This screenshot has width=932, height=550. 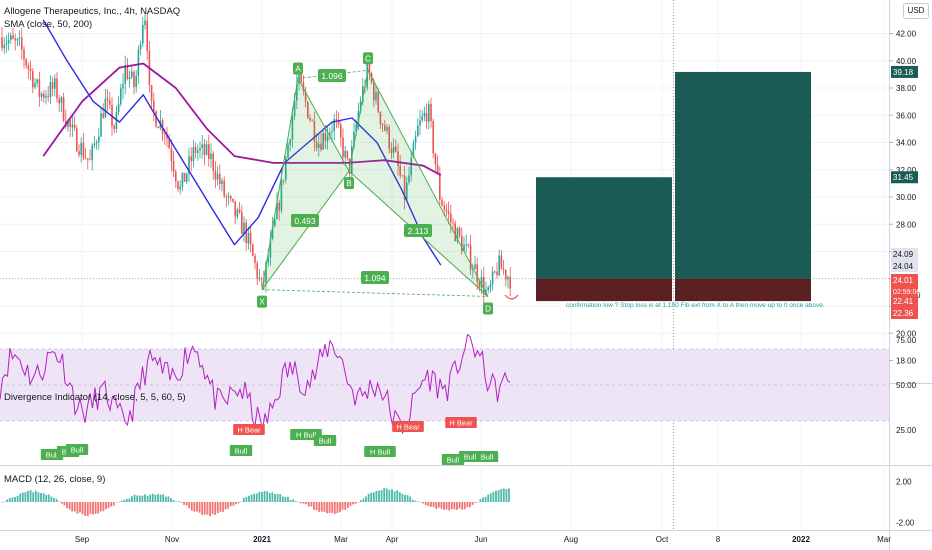 I want to click on currency-button: USD, so click(x=916, y=11).